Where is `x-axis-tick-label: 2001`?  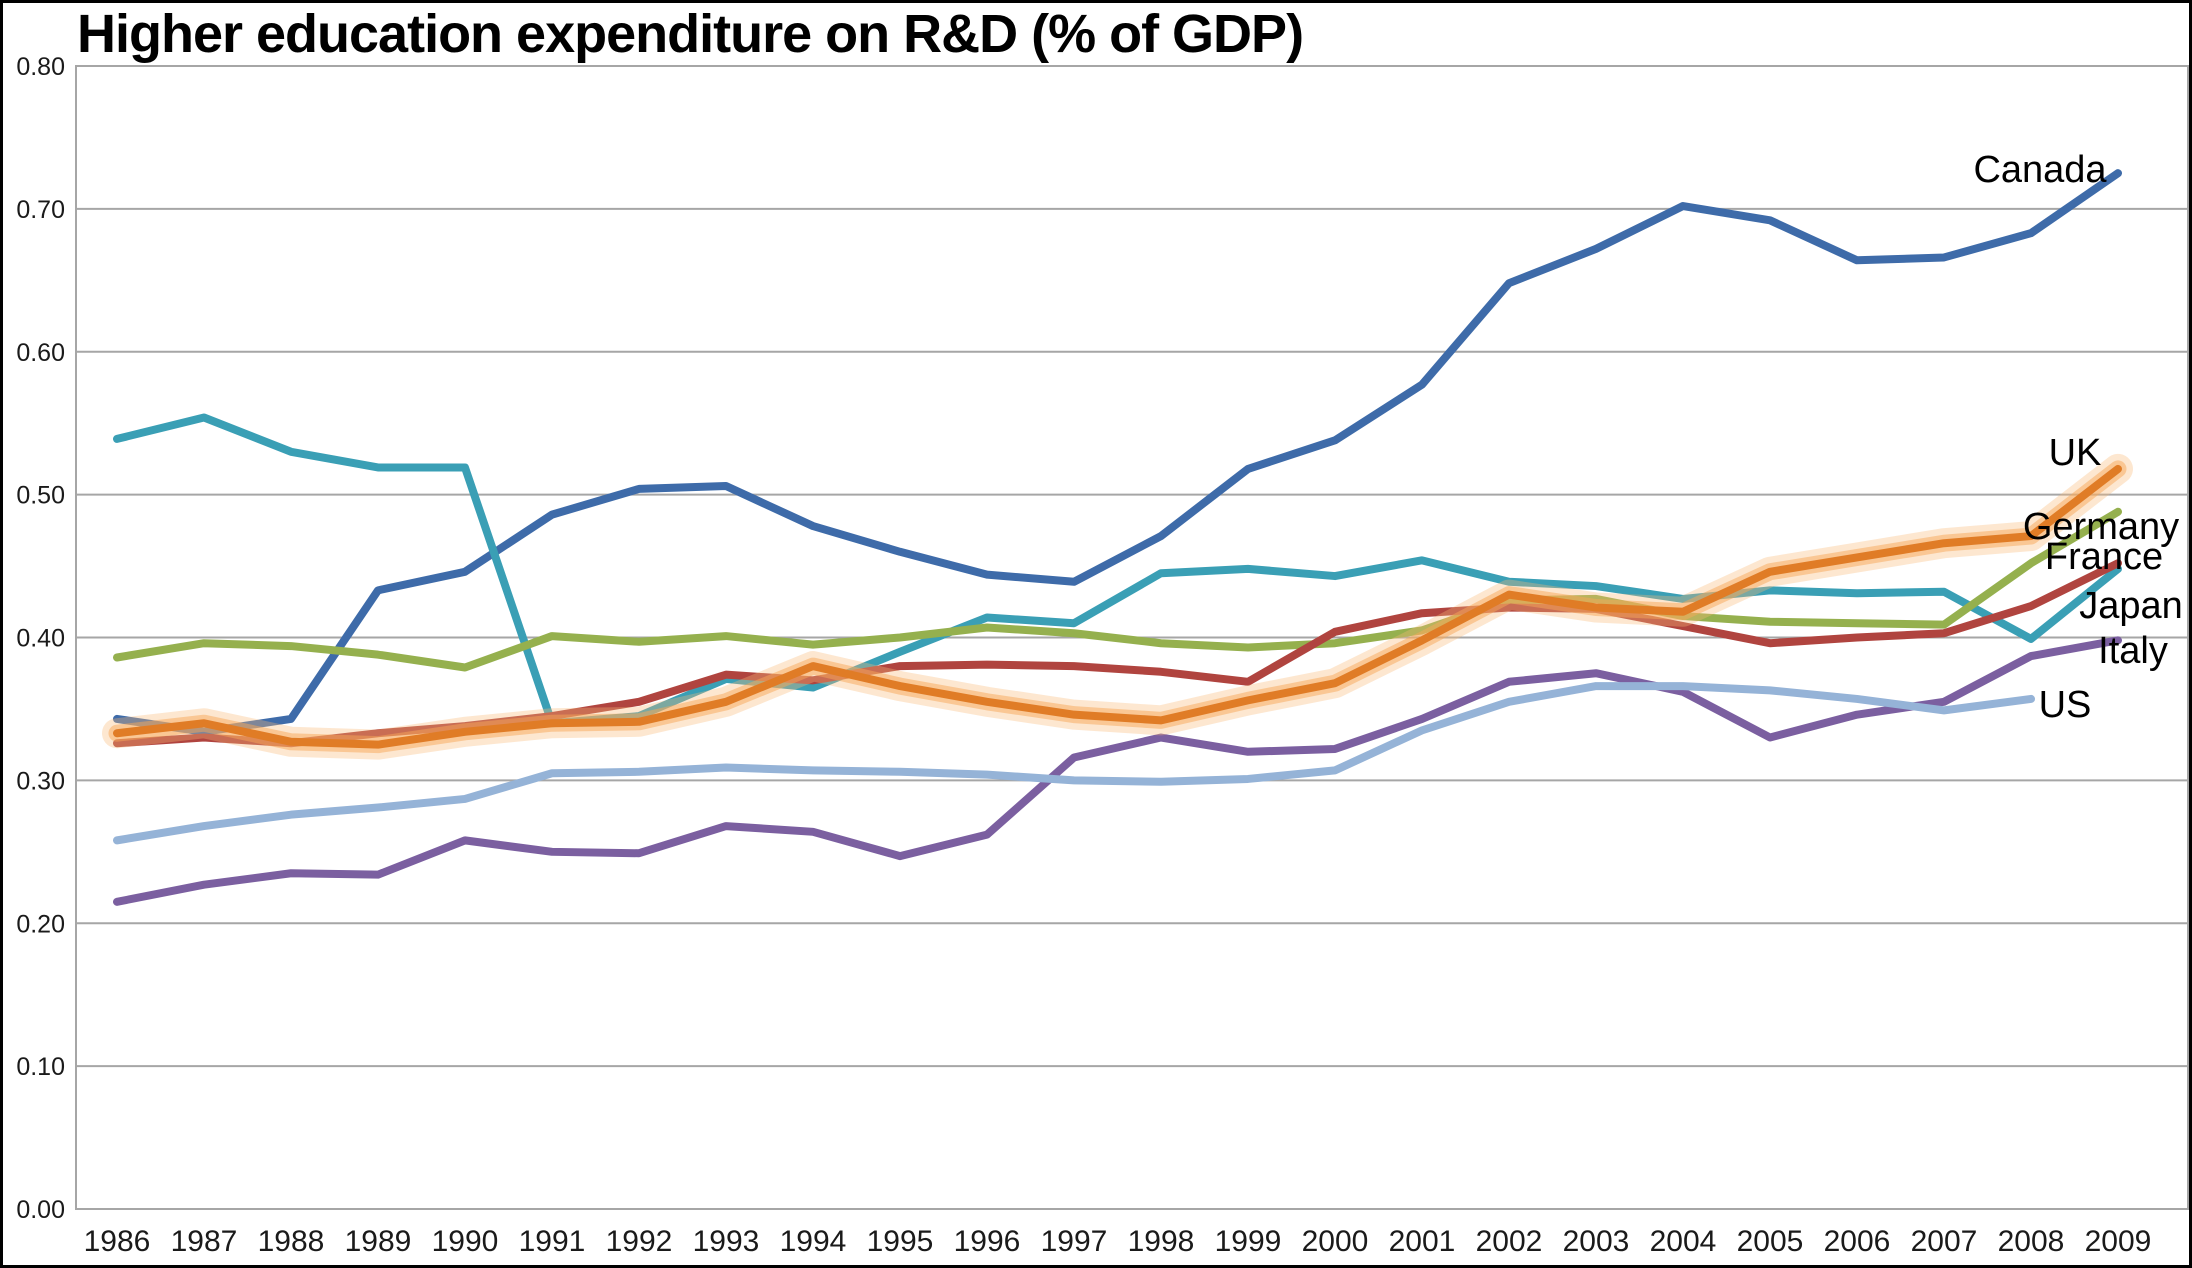 x-axis-tick-label: 2001 is located at coordinates (1422, 1241).